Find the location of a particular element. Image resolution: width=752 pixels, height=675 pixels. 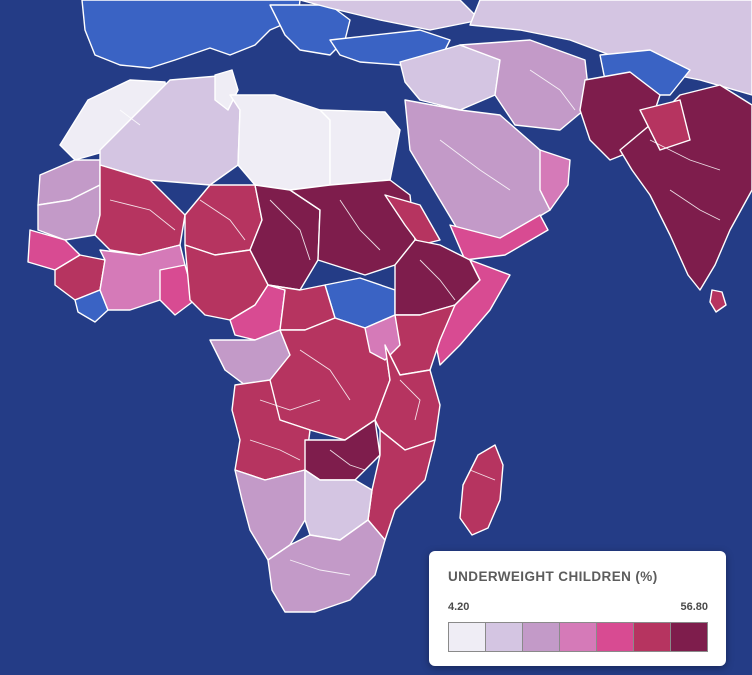

region-sierra-leone-liberia is located at coordinates (91, 306).